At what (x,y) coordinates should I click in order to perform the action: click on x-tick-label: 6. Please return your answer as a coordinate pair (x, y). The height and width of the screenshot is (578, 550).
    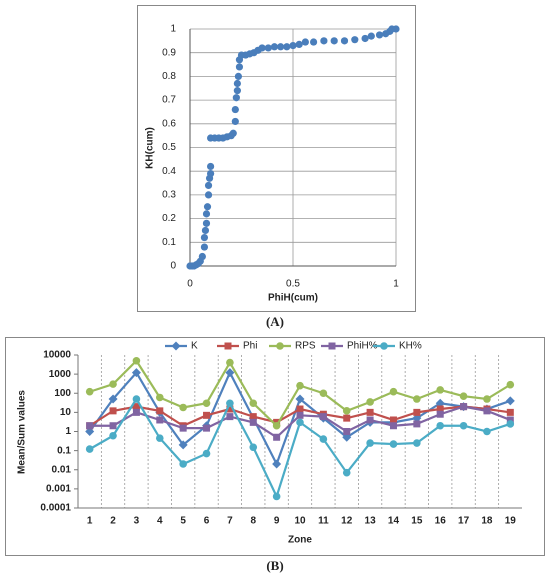
    Looking at the image, I should click on (207, 521).